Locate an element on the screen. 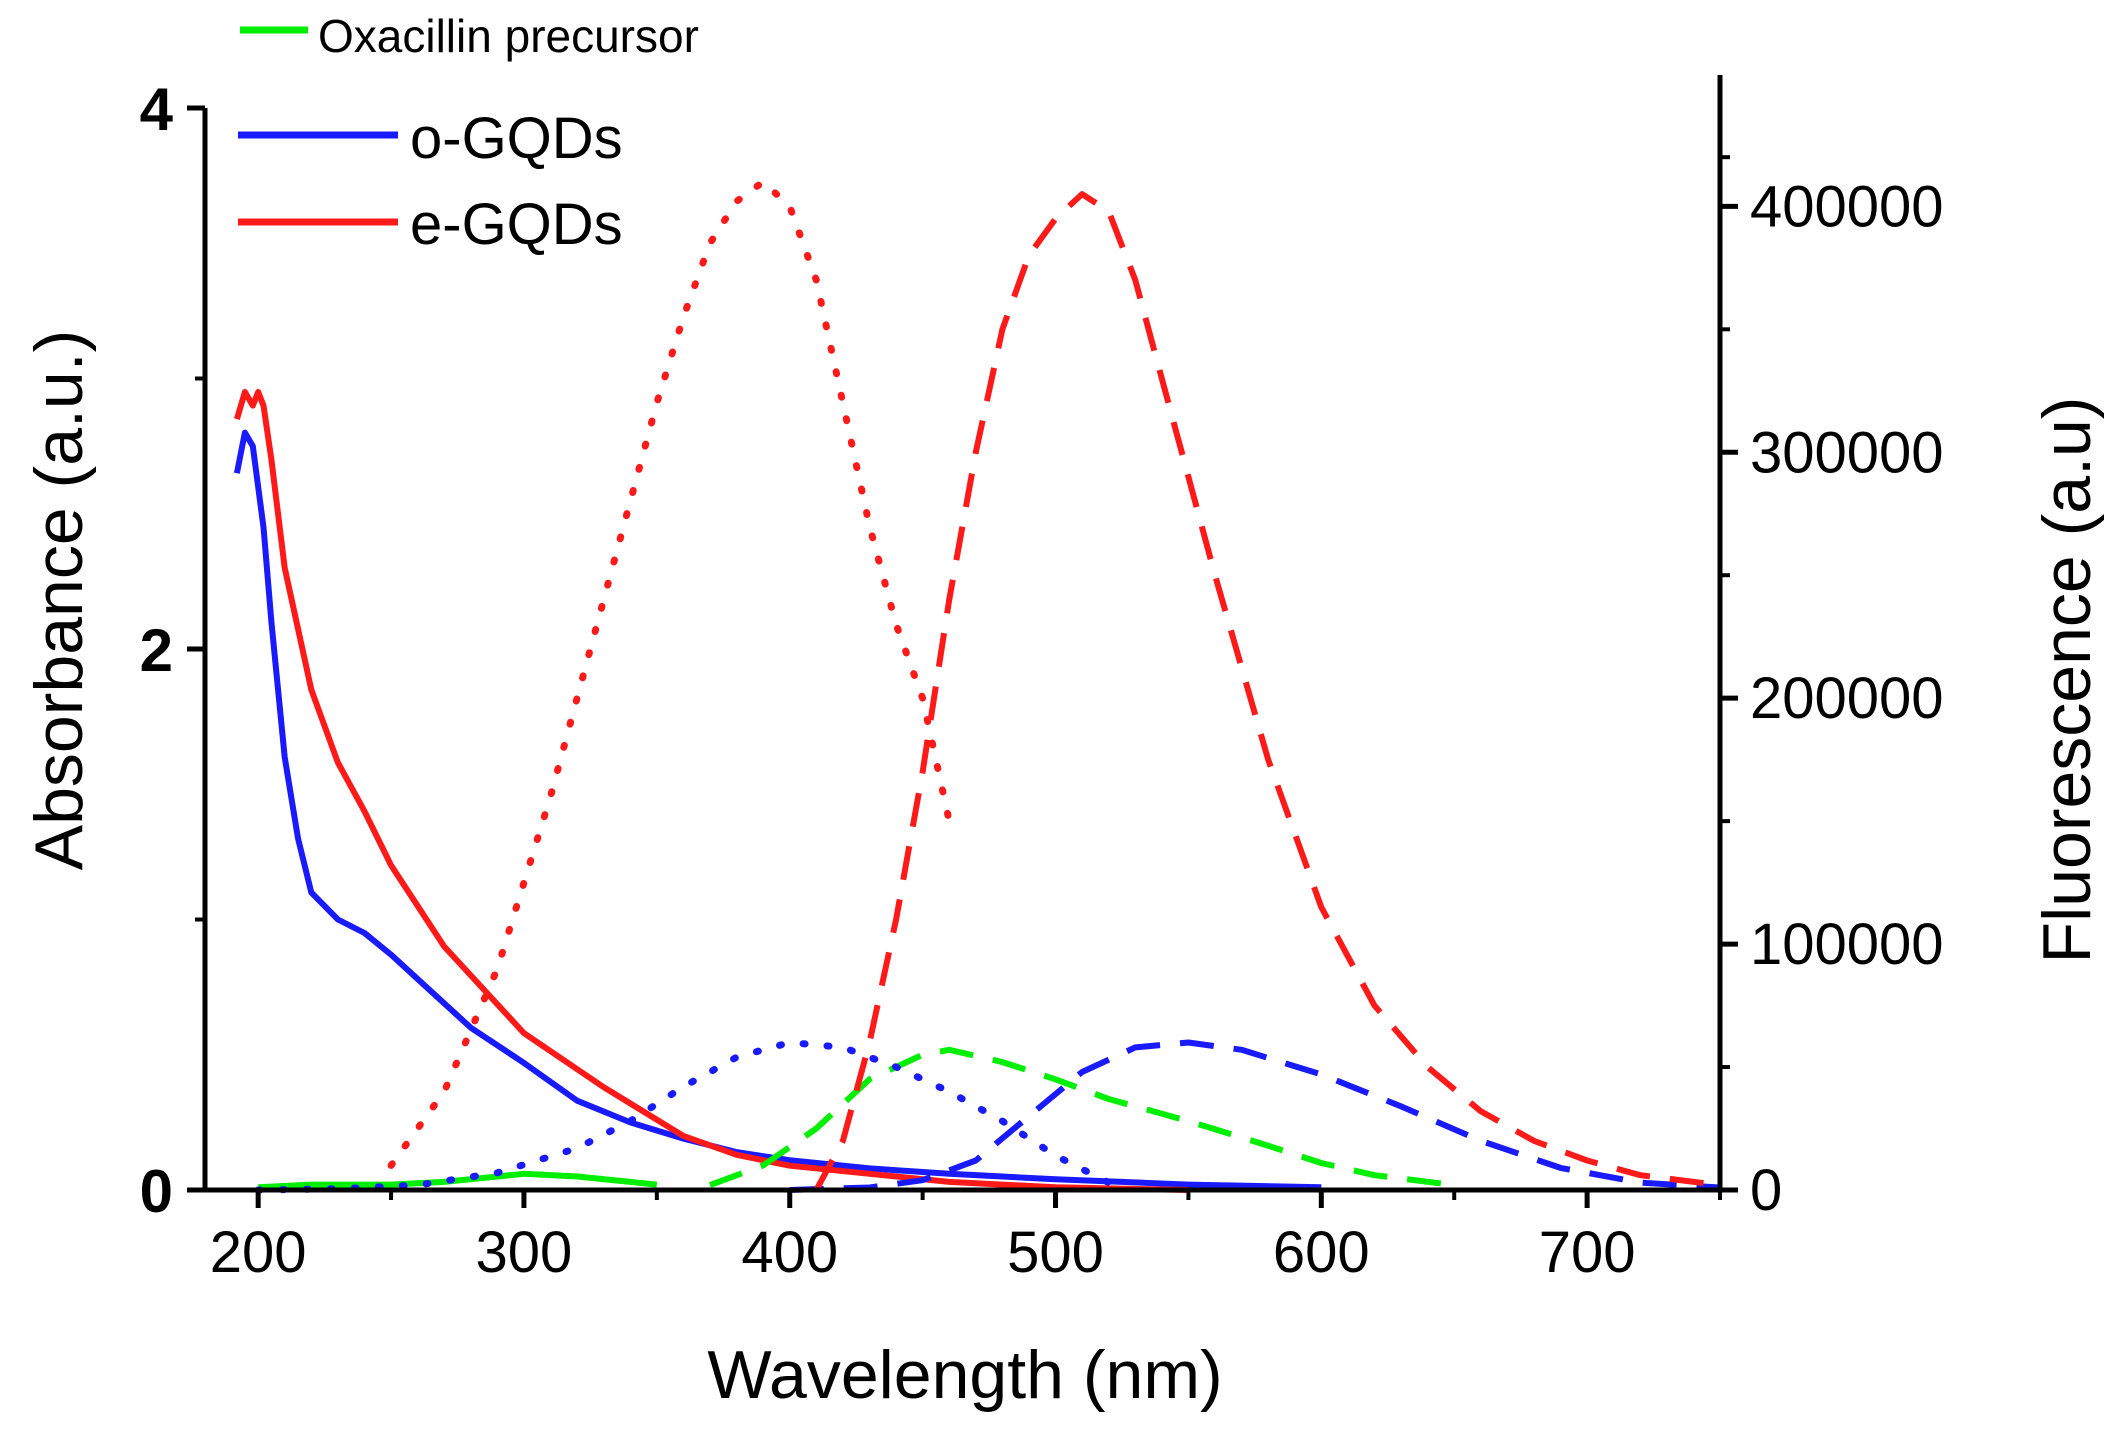 This screenshot has height=1431, width=2120. y2-tick-label-1: 100000 is located at coordinates (1847, 944).